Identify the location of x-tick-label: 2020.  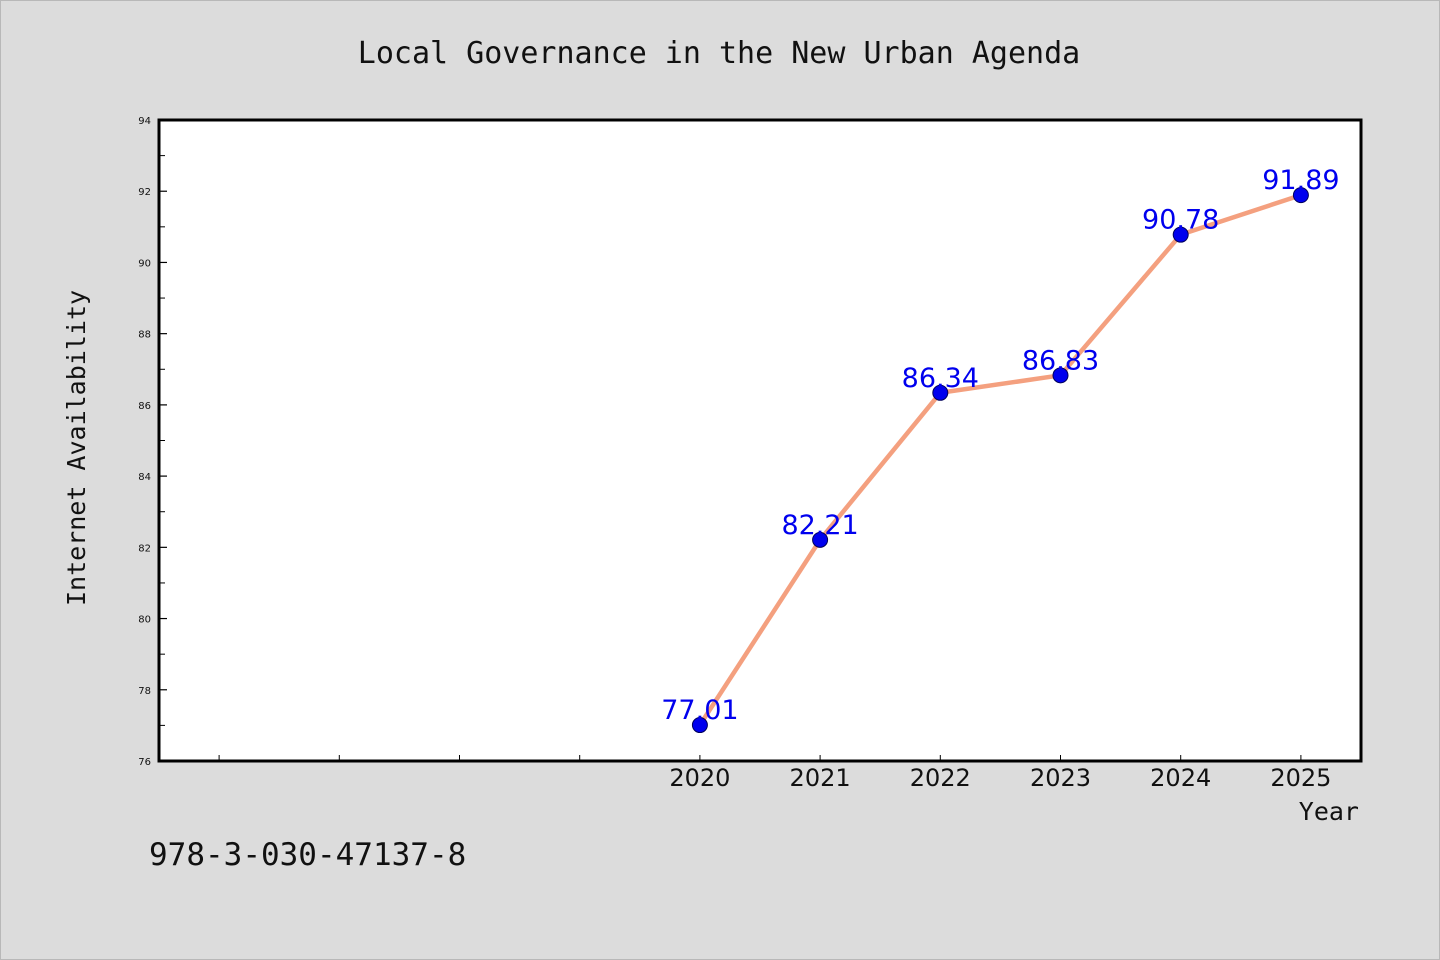
(699, 778).